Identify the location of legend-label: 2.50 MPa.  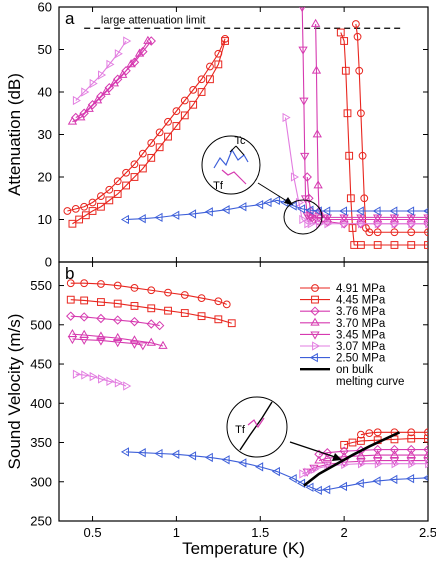
(361, 359).